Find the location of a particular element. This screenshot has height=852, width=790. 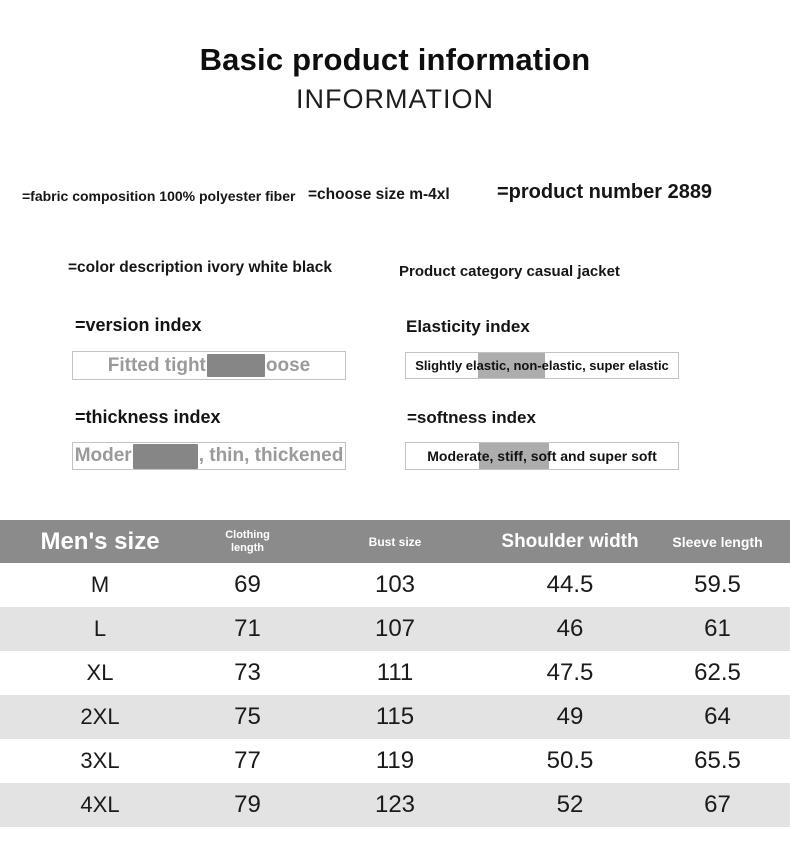

version-value-before: Fitted tight is located at coordinates (156, 365).